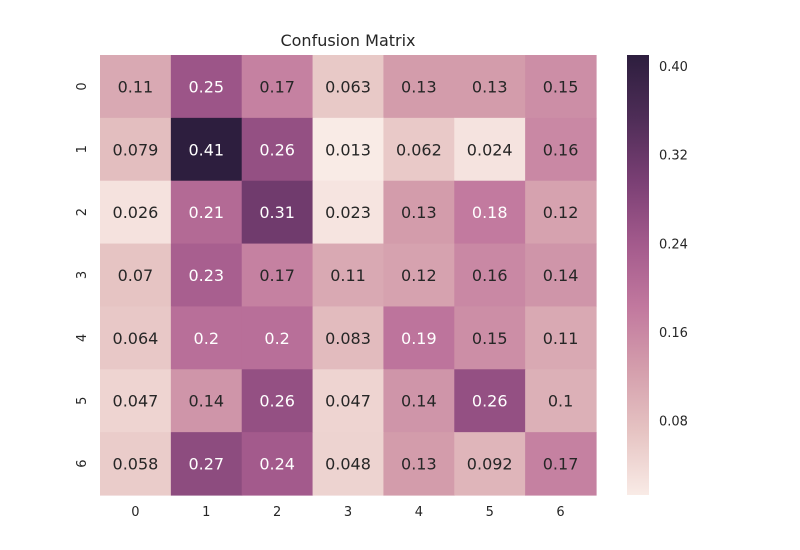 The width and height of the screenshot is (800, 550). What do you see at coordinates (82, 401) in the screenshot?
I see `y-tick-label: 5` at bounding box center [82, 401].